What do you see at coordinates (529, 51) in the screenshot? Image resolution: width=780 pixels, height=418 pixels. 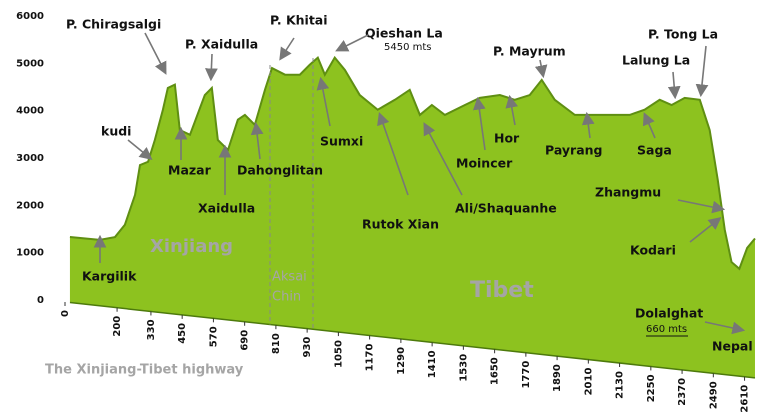 I see `annotation: P. Mayrum` at bounding box center [529, 51].